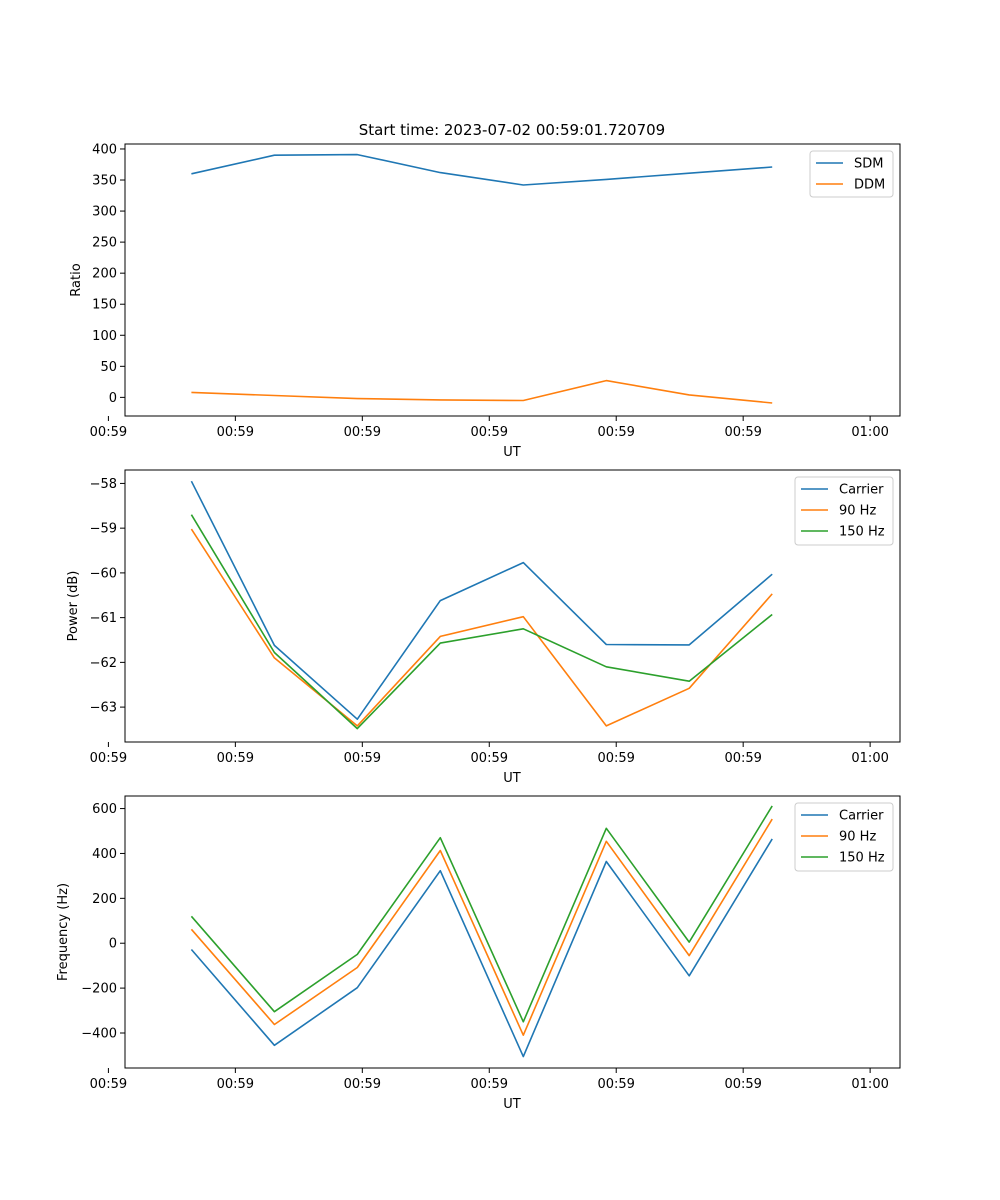 This screenshot has width=1000, height=1200. What do you see at coordinates (104, 243) in the screenshot?
I see `y-tick-label: 250` at bounding box center [104, 243].